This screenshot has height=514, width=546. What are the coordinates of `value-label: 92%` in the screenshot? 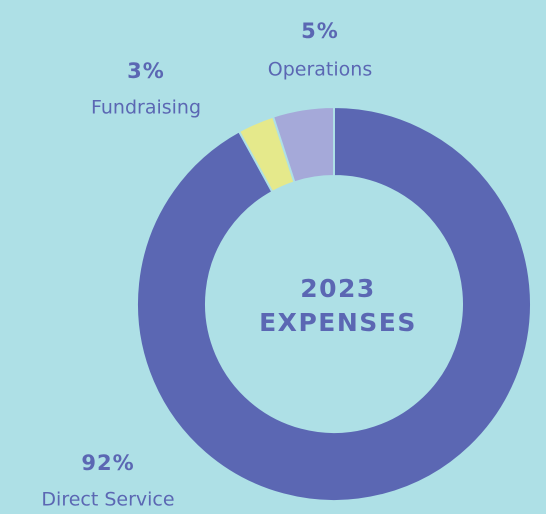 It's located at (107, 463).